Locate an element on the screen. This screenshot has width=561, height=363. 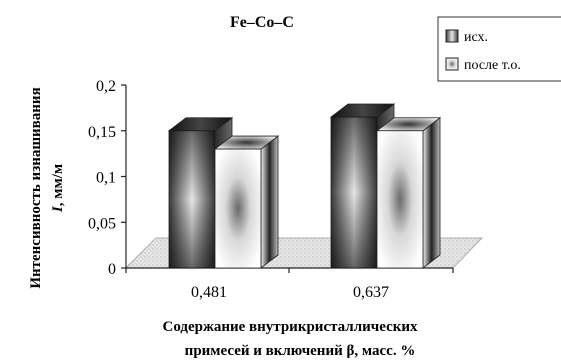
y-axis-label-variable: I is located at coordinates (58, 209).